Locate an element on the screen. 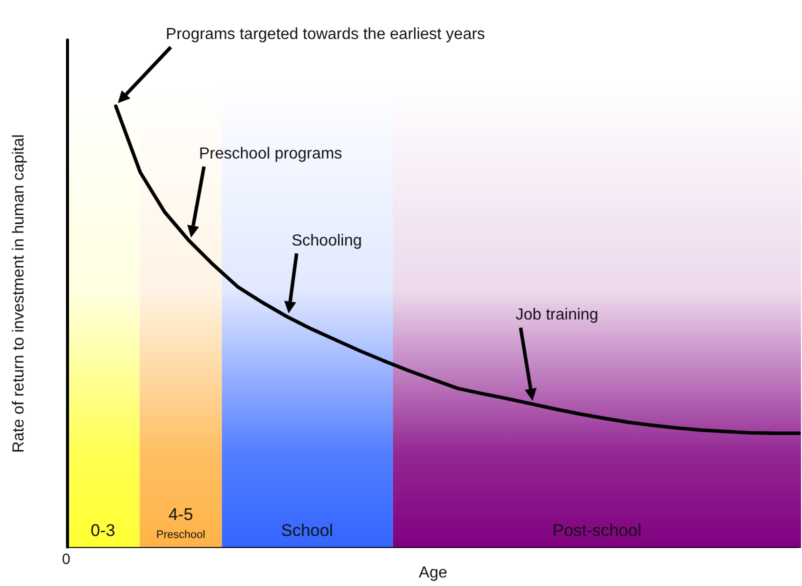 This screenshot has width=802, height=586. annotation: Schooling is located at coordinates (327, 241).